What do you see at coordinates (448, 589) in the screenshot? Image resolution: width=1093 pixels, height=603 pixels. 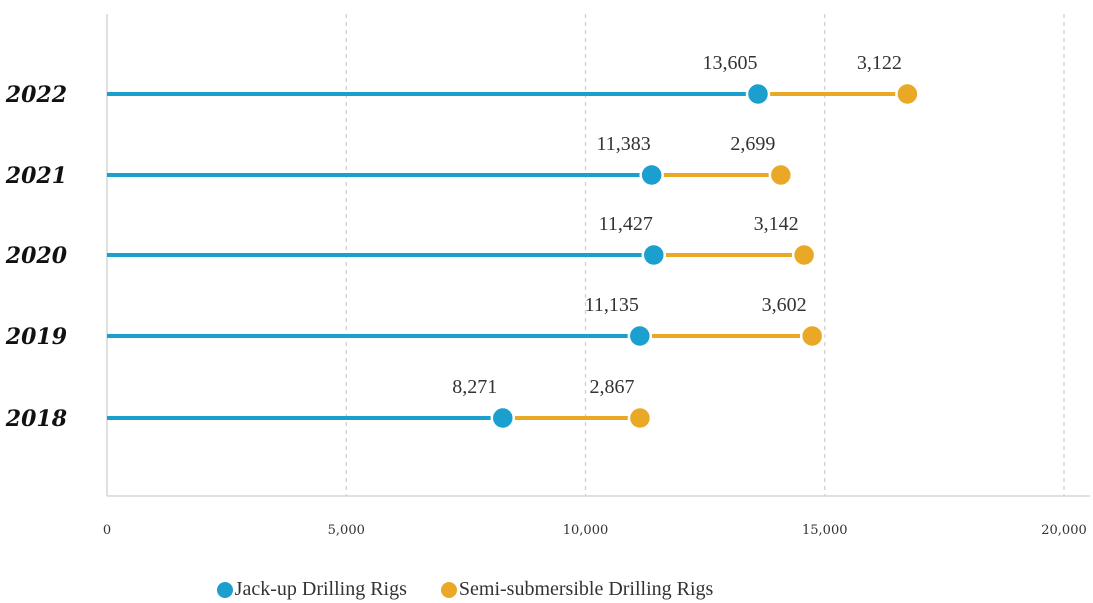 I see `semi-swatch-icon` at bounding box center [448, 589].